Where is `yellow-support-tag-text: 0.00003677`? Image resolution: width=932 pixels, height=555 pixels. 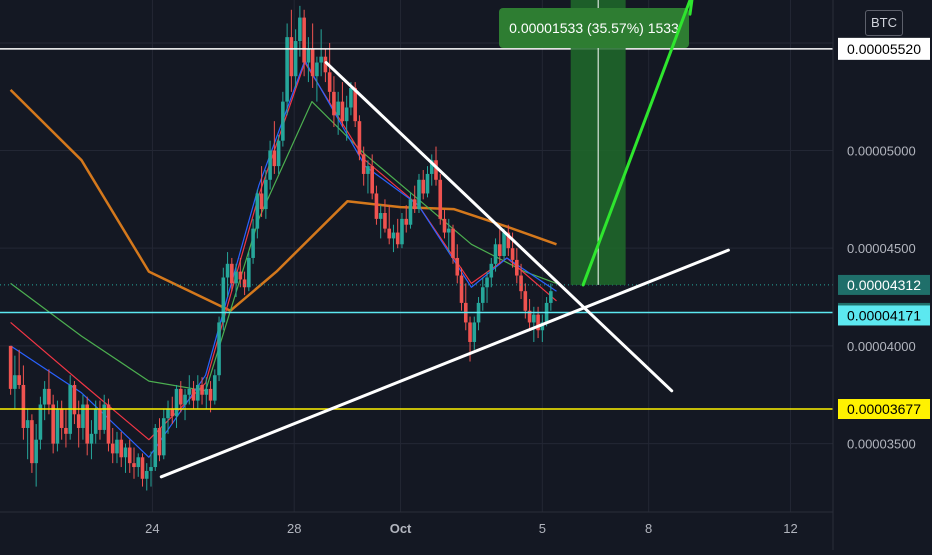 yellow-support-tag-text: 0.00003677 is located at coordinates (884, 409).